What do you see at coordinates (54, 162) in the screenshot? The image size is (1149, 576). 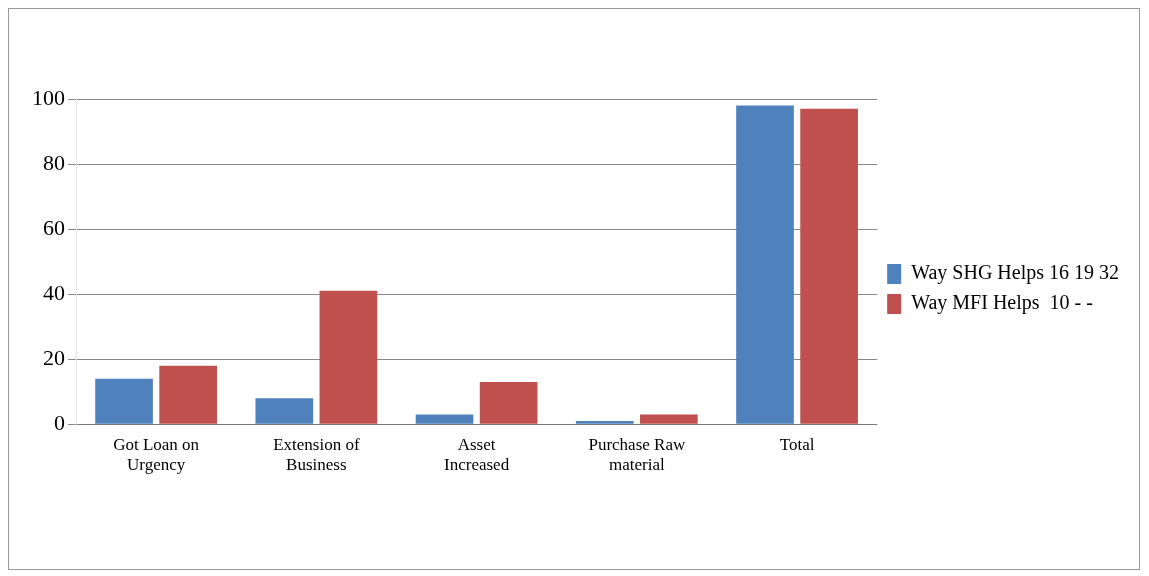 I see `y-tick-label: 80` at bounding box center [54, 162].